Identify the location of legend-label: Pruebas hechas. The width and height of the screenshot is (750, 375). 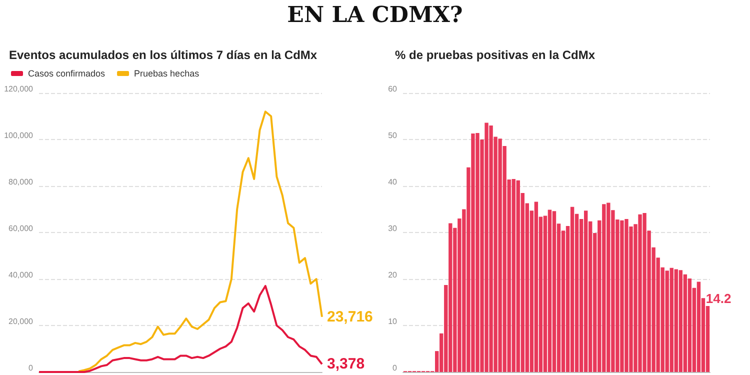
(167, 73).